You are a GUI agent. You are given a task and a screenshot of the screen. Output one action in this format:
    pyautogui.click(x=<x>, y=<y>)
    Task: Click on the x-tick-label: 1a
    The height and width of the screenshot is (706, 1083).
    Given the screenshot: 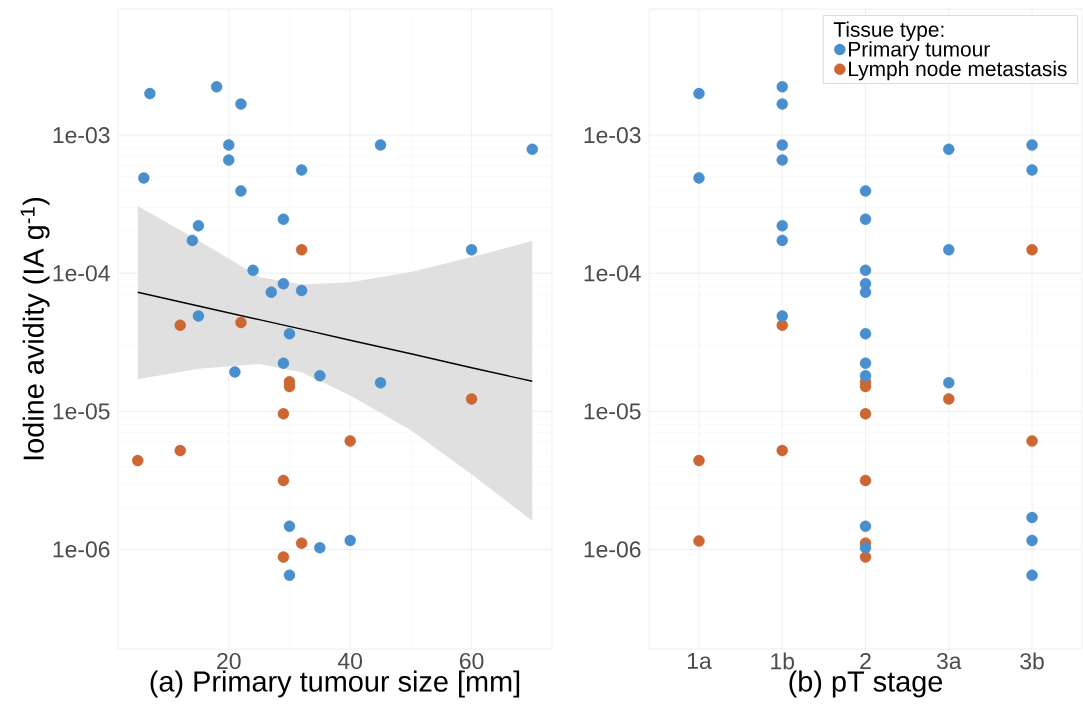 What is the action you would take?
    pyautogui.click(x=699, y=661)
    